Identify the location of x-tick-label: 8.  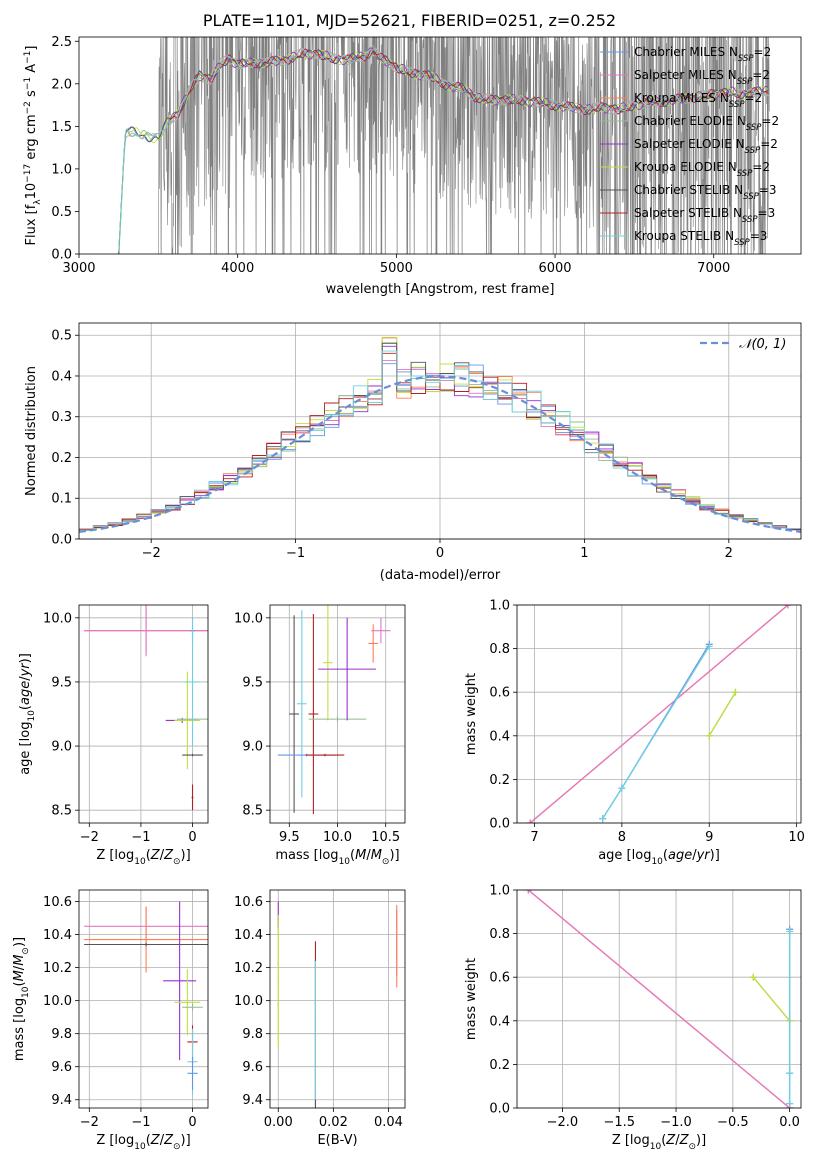
(622, 837).